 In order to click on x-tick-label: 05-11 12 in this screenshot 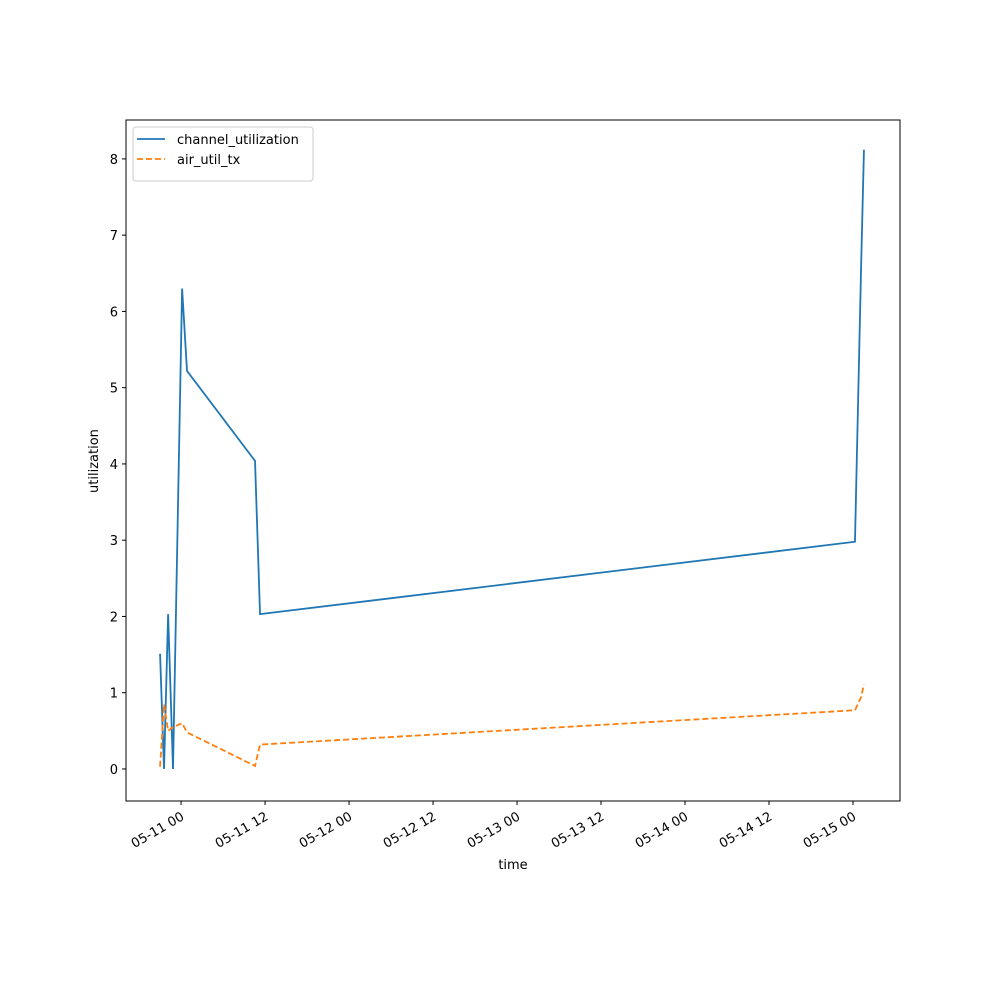, I will do `click(242, 830)`.